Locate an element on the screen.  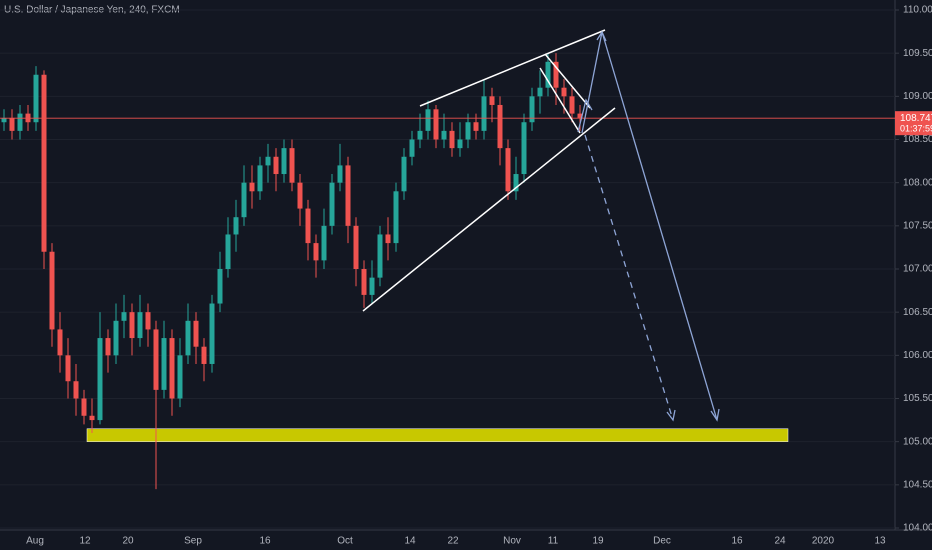
y-tick-label: 106.000 is located at coordinates (917, 355).